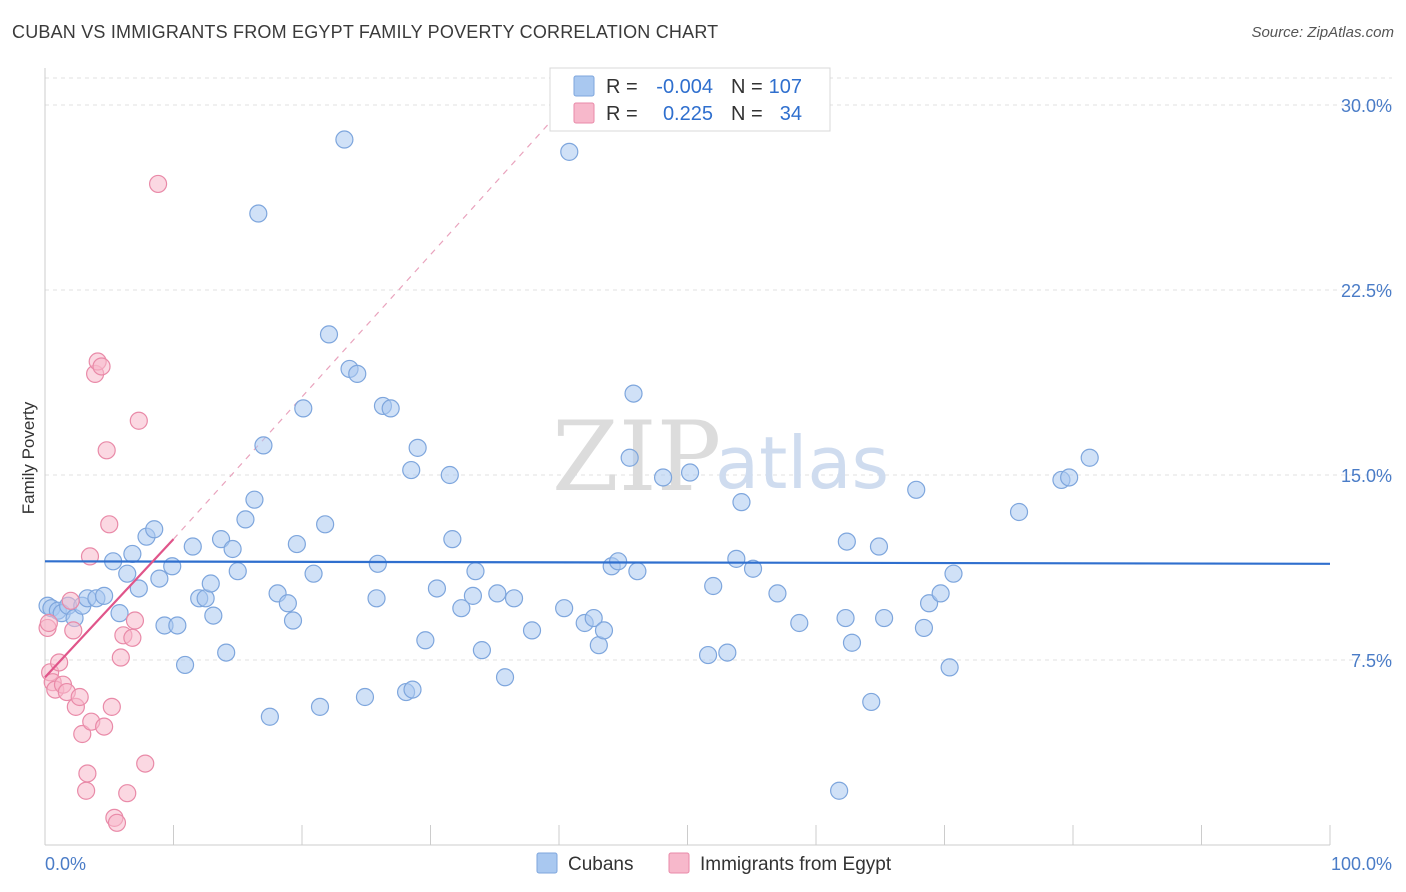  I want to click on bottom-legend-swatch-cubans, so click(547, 863).